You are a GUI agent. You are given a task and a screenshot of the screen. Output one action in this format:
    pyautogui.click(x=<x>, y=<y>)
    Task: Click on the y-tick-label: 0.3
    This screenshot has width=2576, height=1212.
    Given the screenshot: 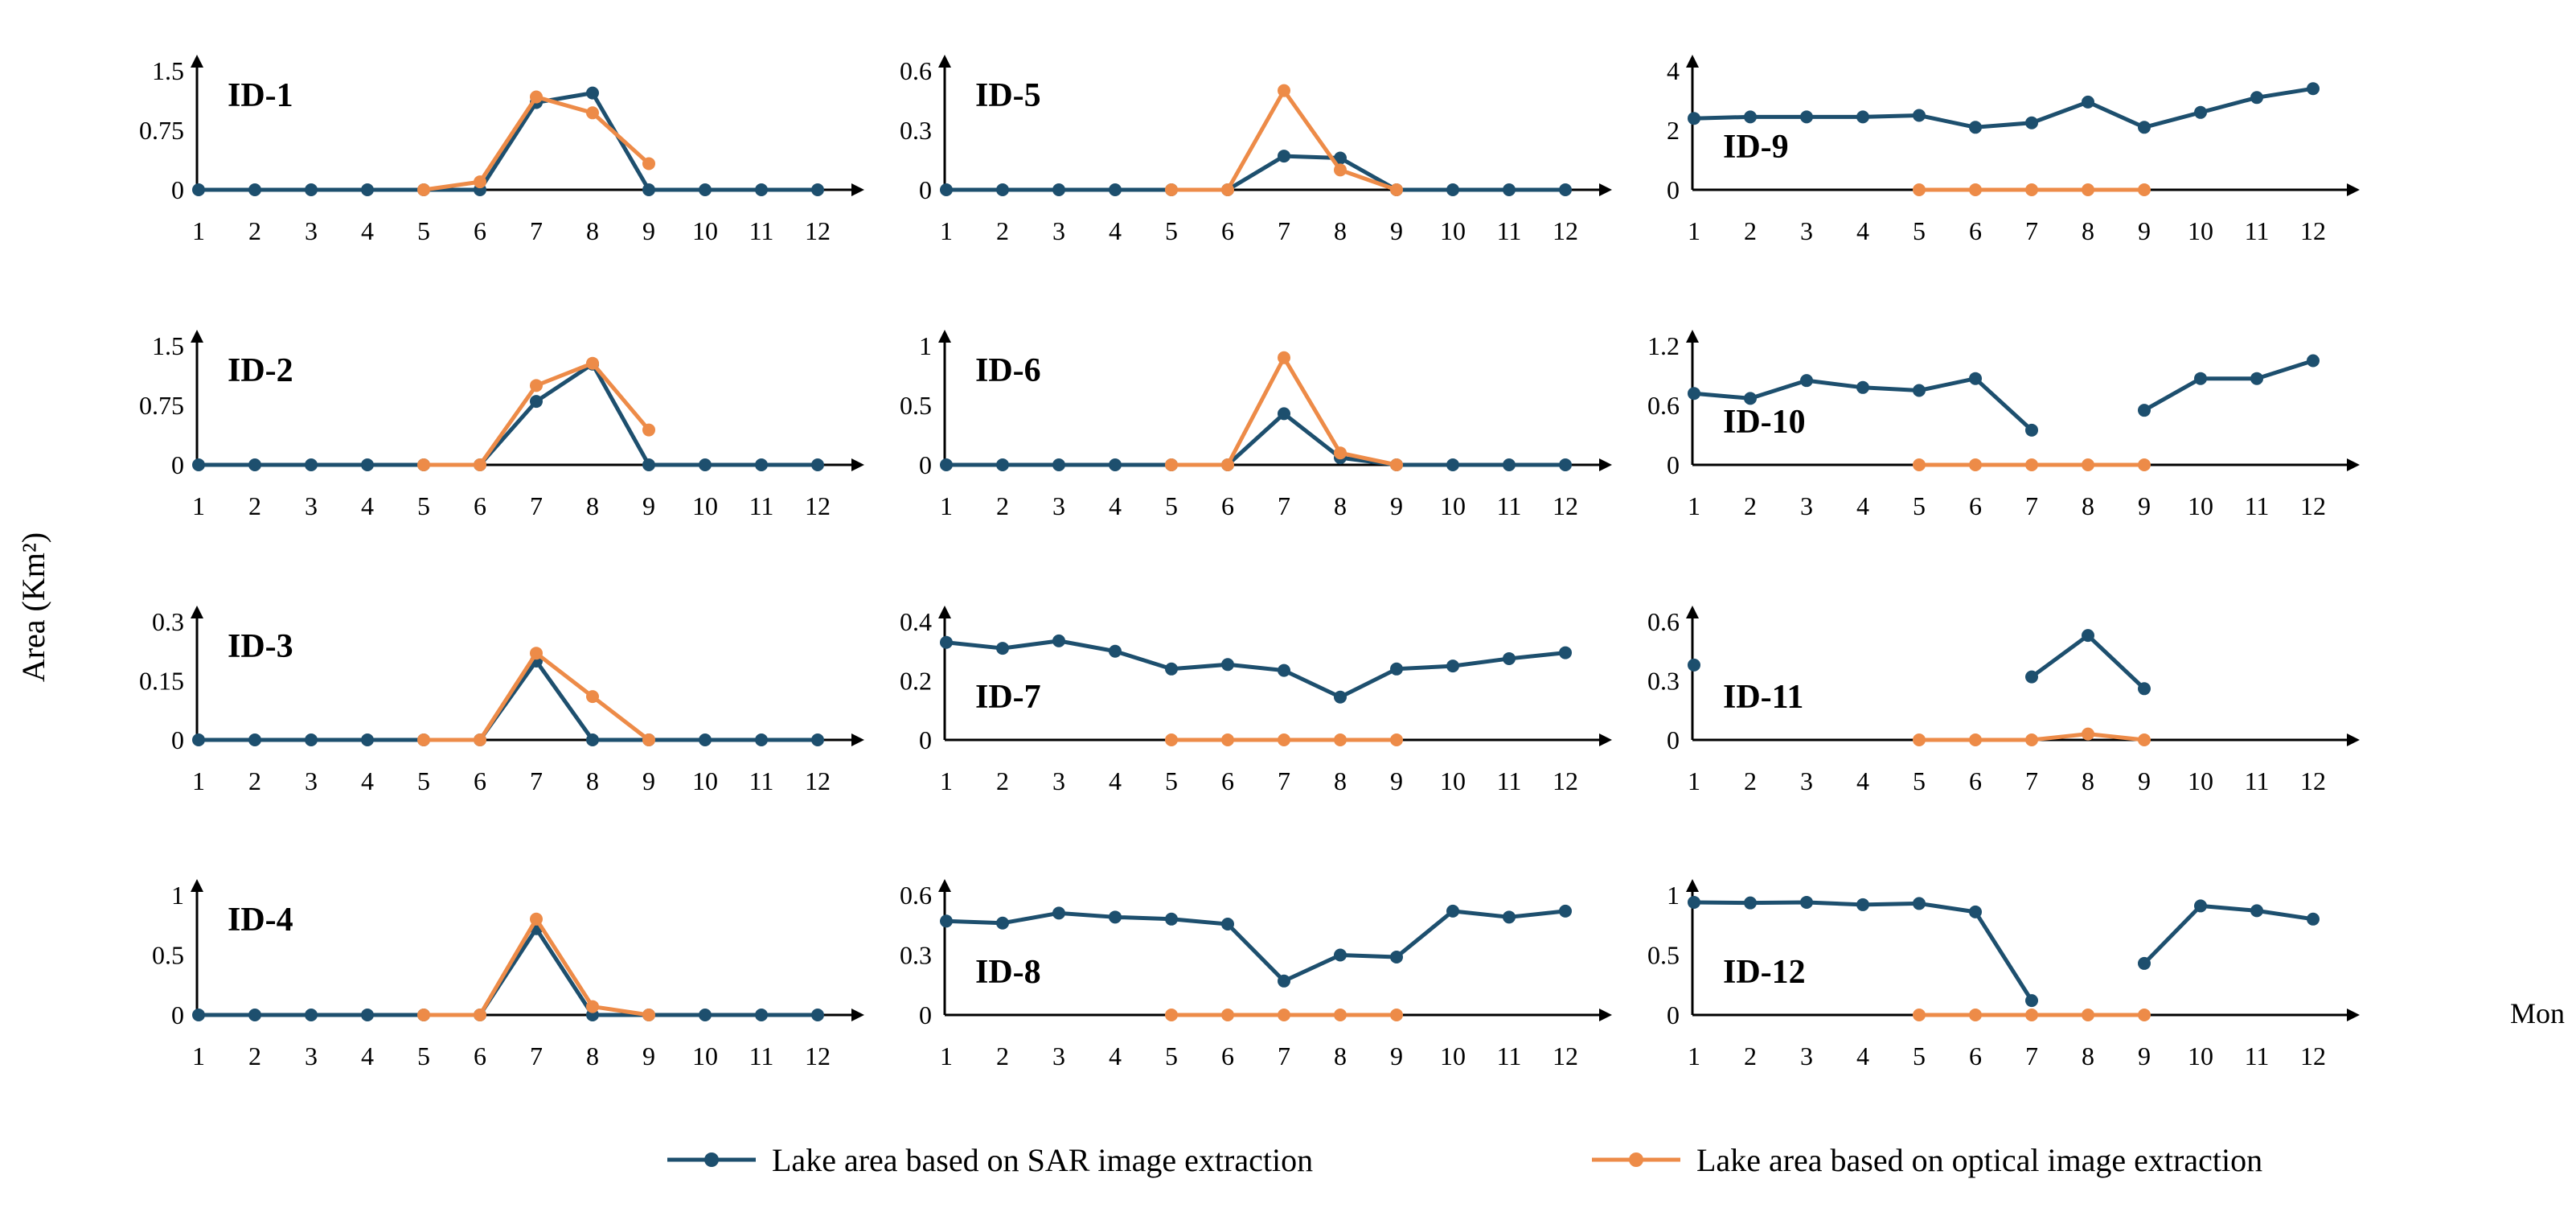 What is the action you would take?
    pyautogui.click(x=1663, y=681)
    